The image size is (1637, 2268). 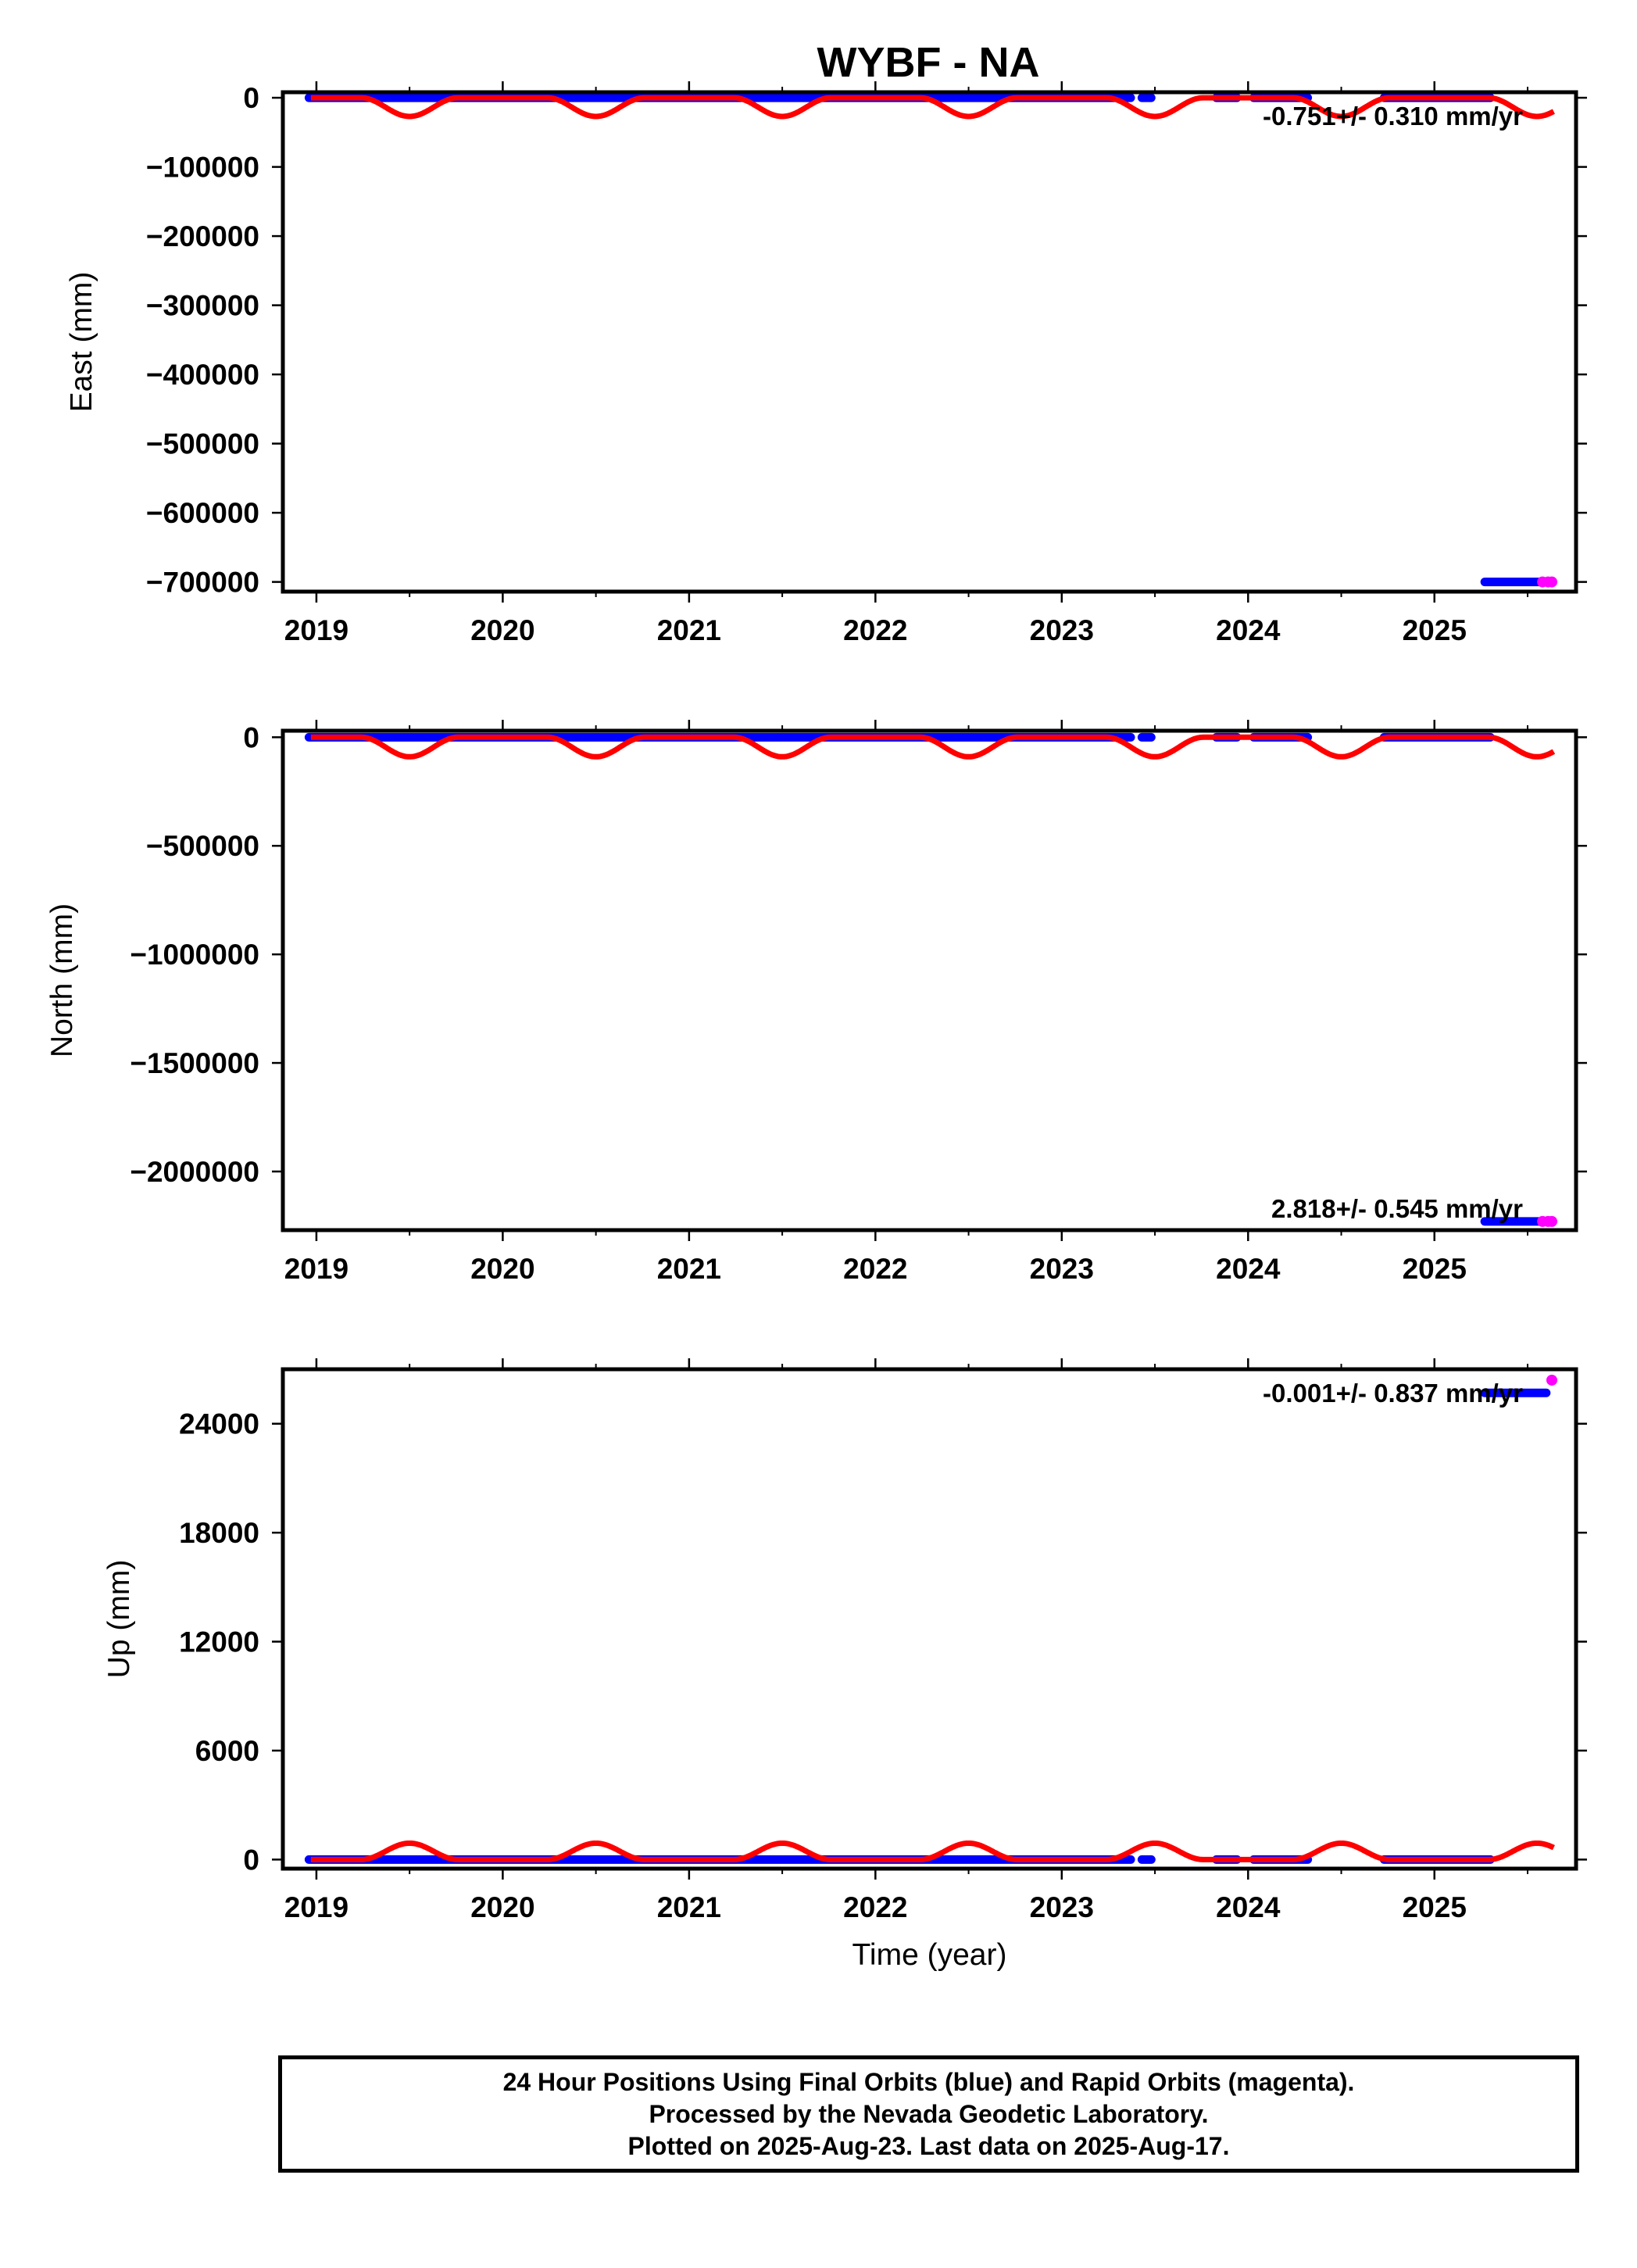 What do you see at coordinates (929, 1955) in the screenshot?
I see `x-axis-label: Time (year)` at bounding box center [929, 1955].